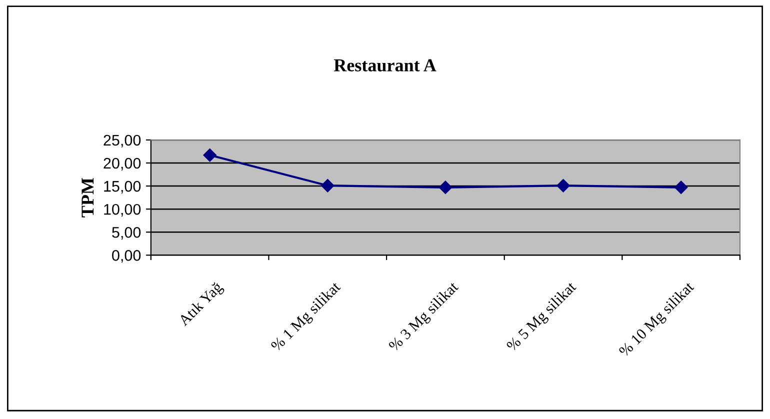 This screenshot has height=419, width=770. What do you see at coordinates (122, 187) in the screenshot?
I see `y-tick-label: 15,00` at bounding box center [122, 187].